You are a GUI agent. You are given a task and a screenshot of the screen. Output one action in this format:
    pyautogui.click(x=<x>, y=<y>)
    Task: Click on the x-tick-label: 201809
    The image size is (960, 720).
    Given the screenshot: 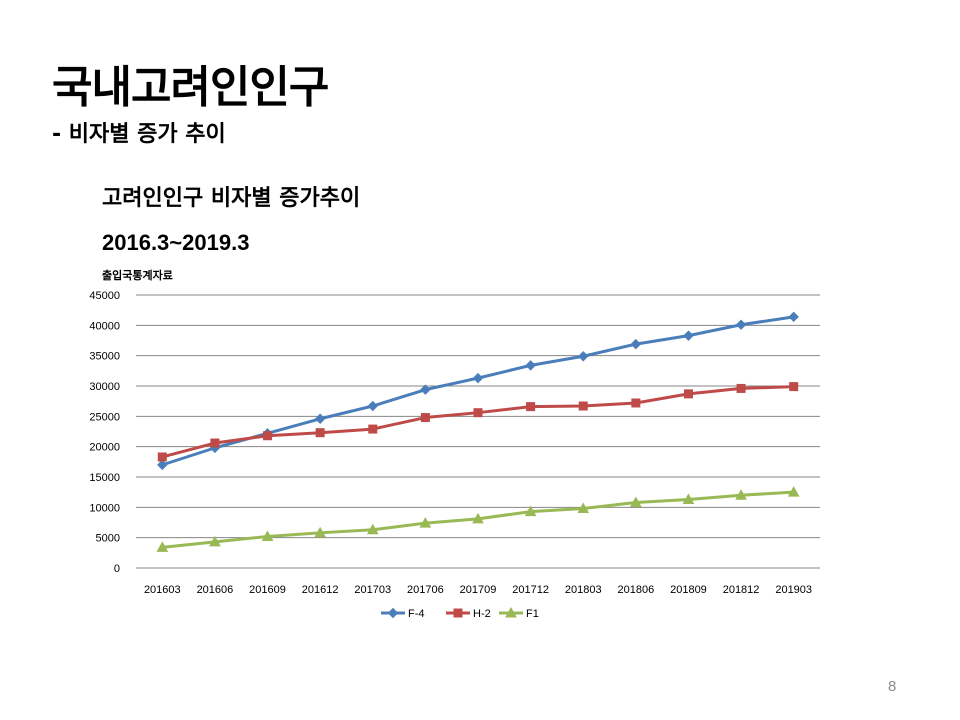 What is the action you would take?
    pyautogui.click(x=688, y=590)
    